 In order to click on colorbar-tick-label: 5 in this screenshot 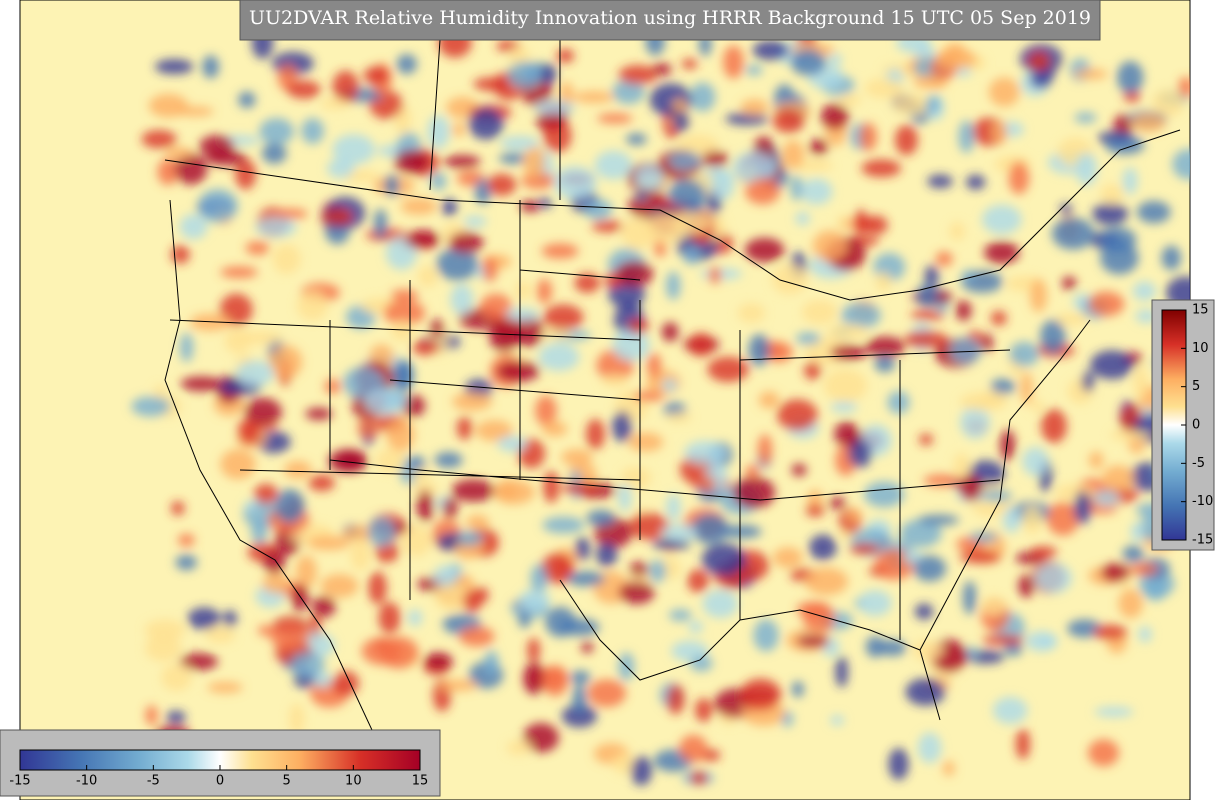, I will do `click(1196, 386)`.